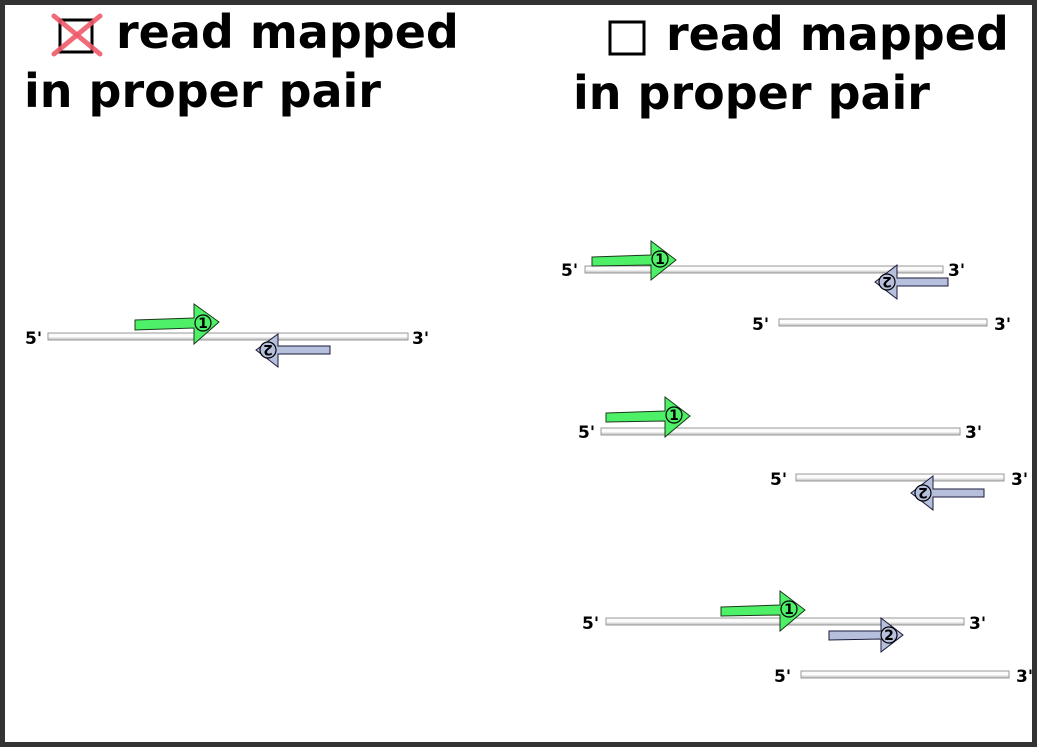 This screenshot has height=747, width=1037. What do you see at coordinates (786, 287) in the screenshot?
I see `scenario-a: 5' 3' 5' 3' 1 2` at bounding box center [786, 287].